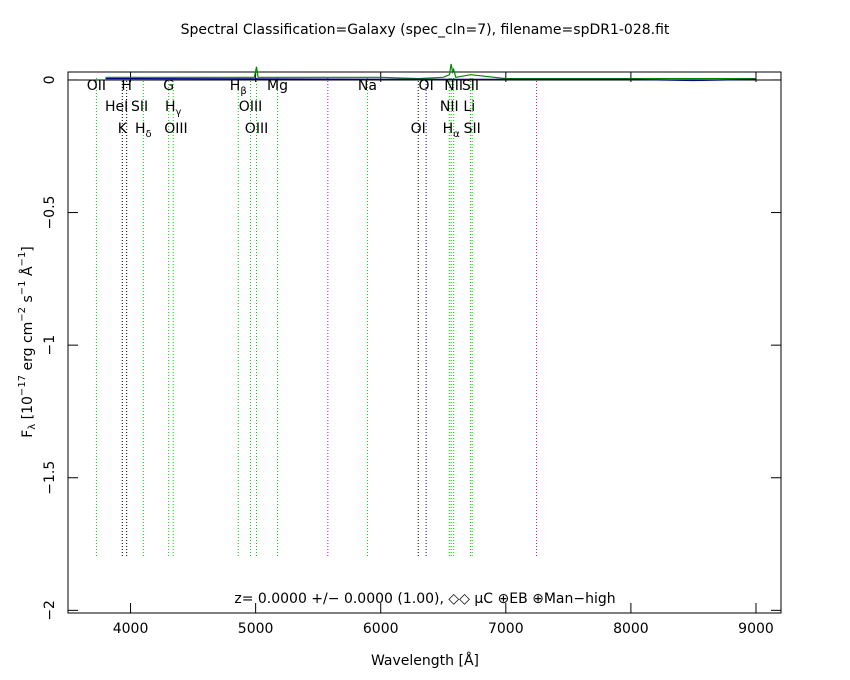  I want to click on line-label: Hδ, so click(143, 130).